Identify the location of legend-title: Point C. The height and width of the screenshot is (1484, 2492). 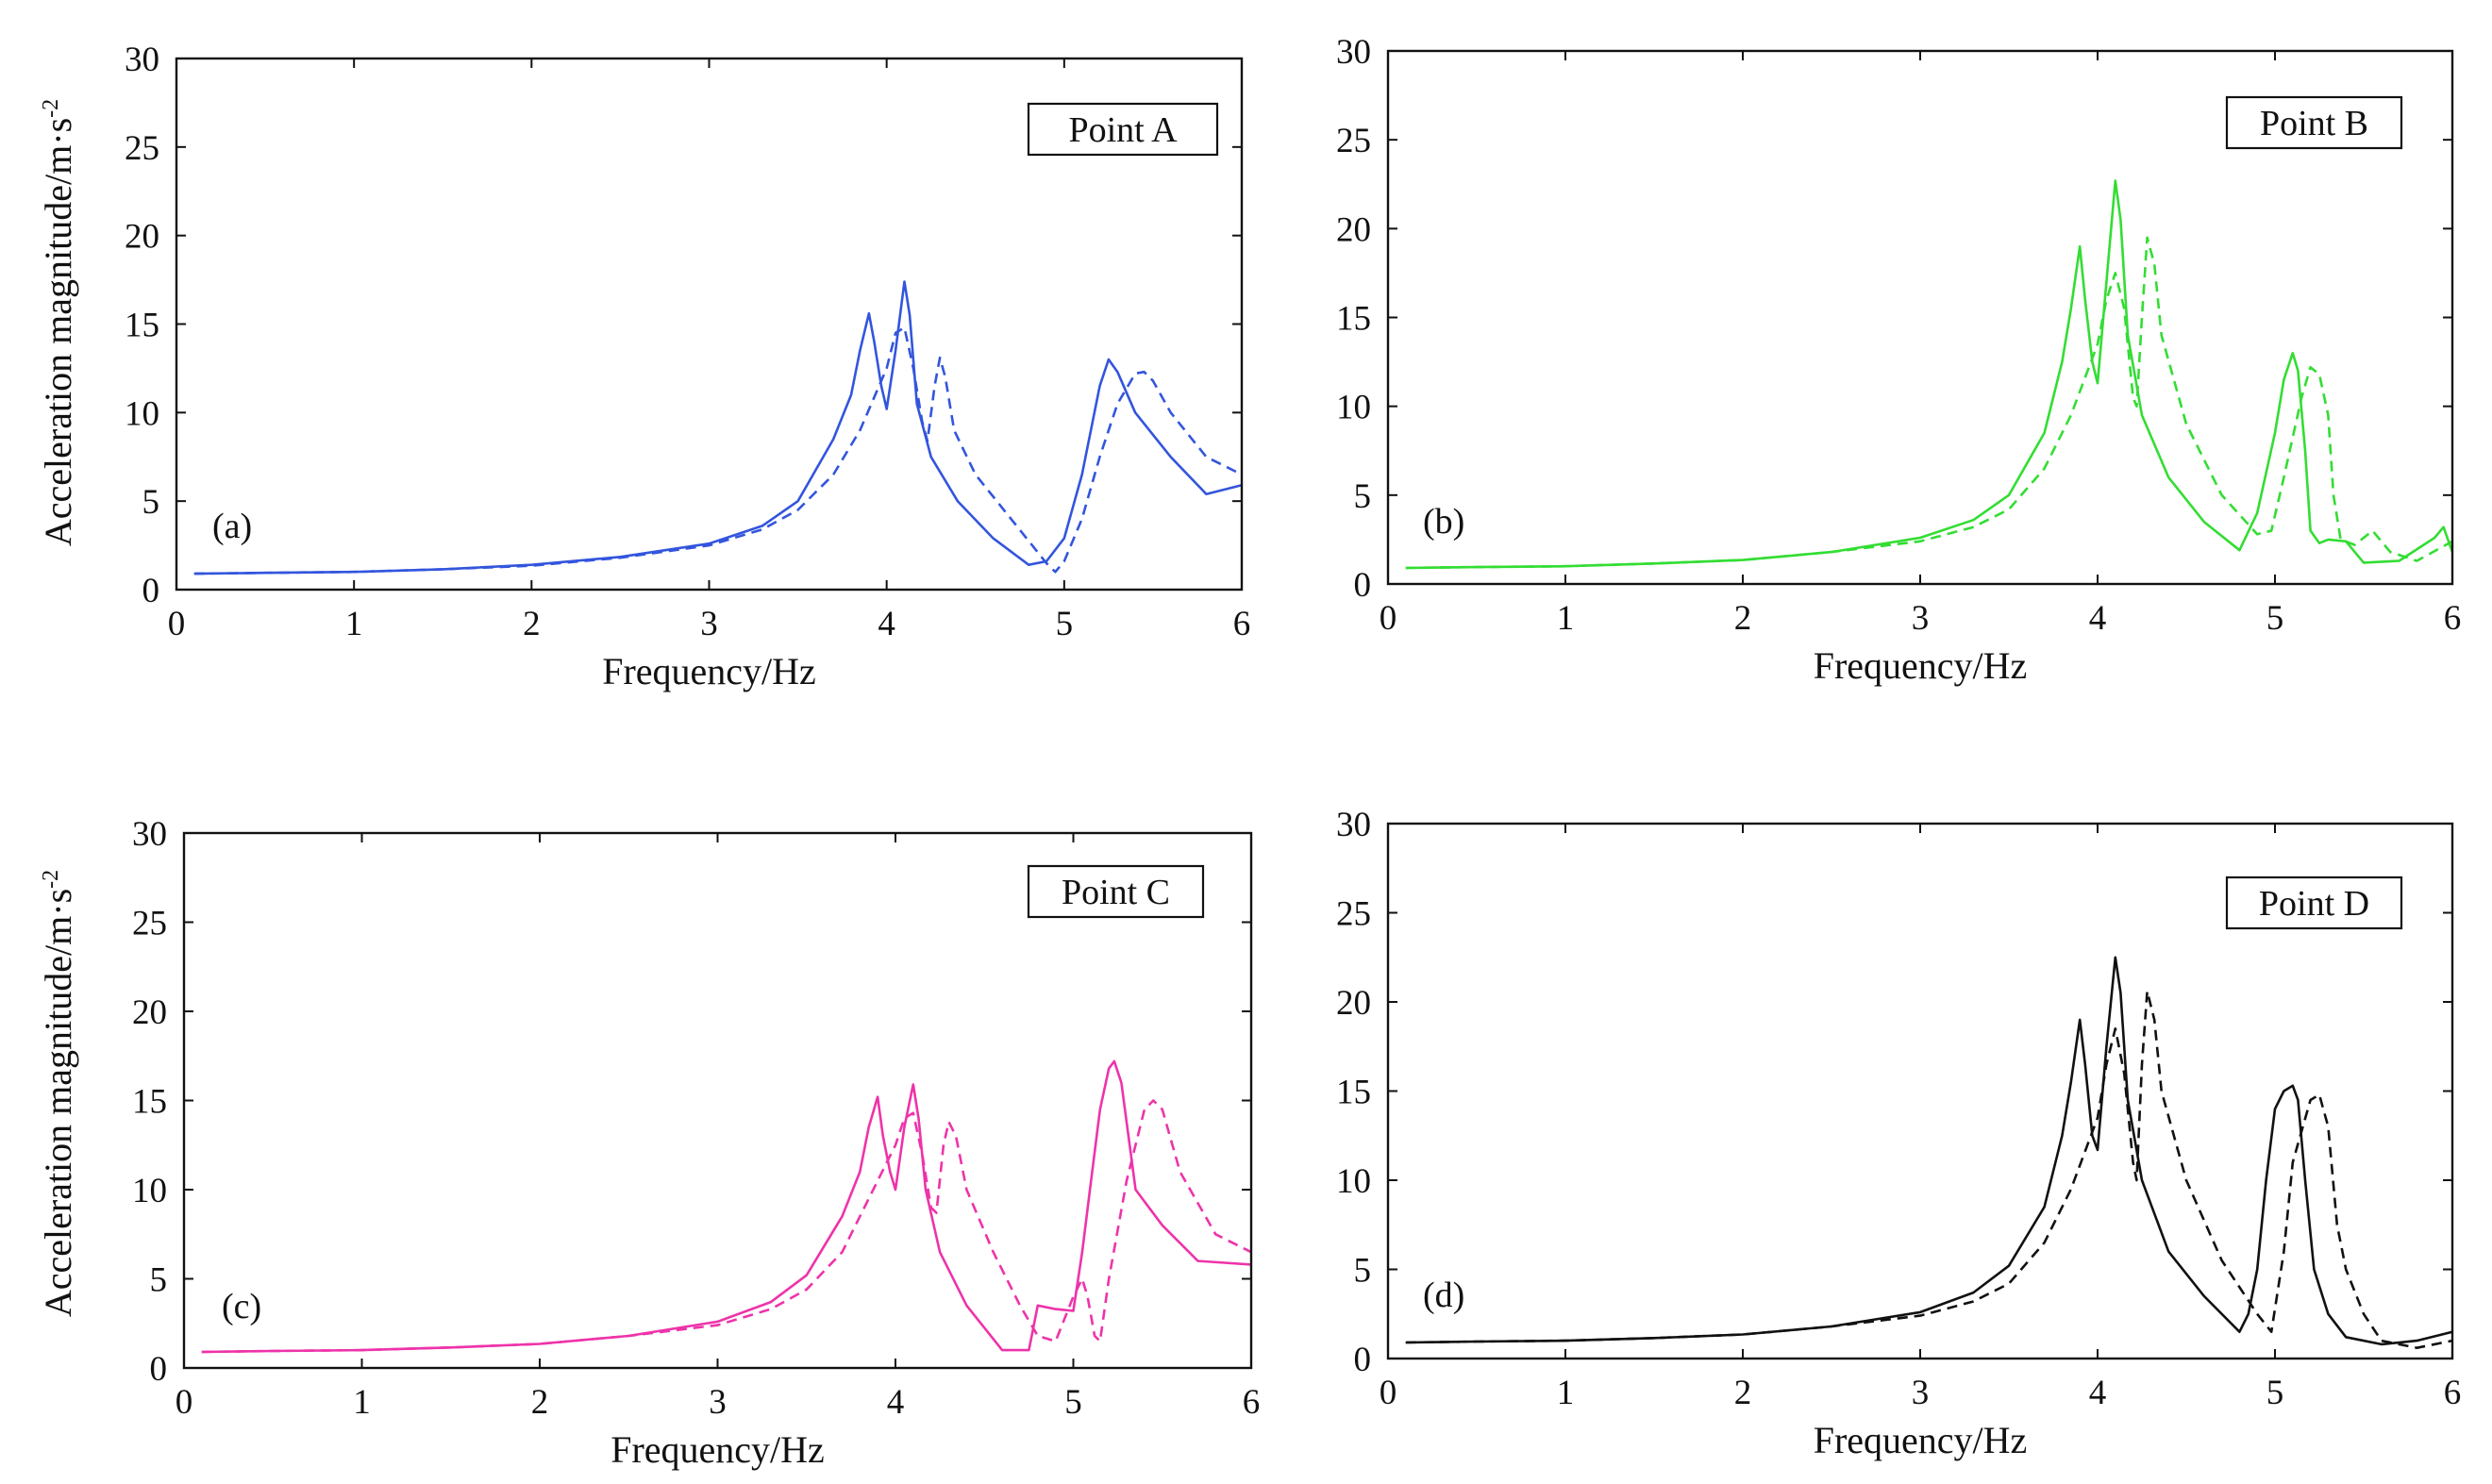
(1116, 892).